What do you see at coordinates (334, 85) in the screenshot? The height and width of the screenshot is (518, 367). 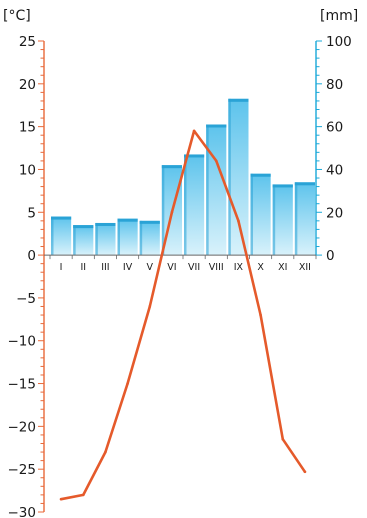 I see `right-tick-label: 80` at bounding box center [334, 85].